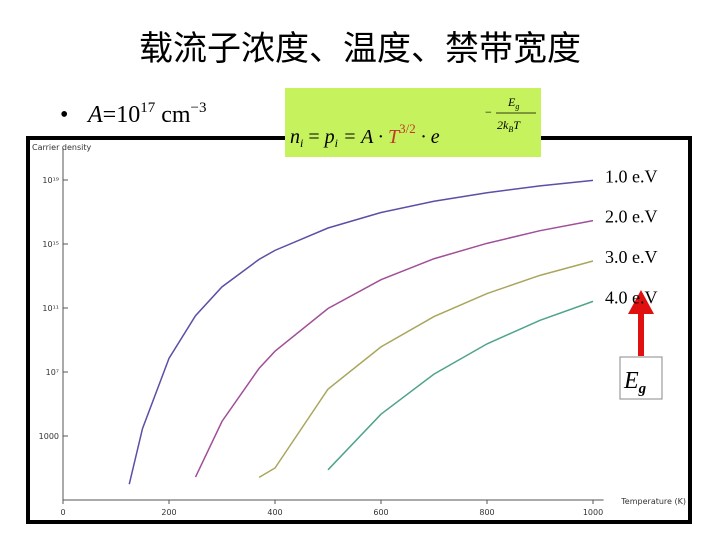 Image resolution: width=720 pixels, height=540 pixels. I want to click on bullet-equals: =10, so click(122, 115).